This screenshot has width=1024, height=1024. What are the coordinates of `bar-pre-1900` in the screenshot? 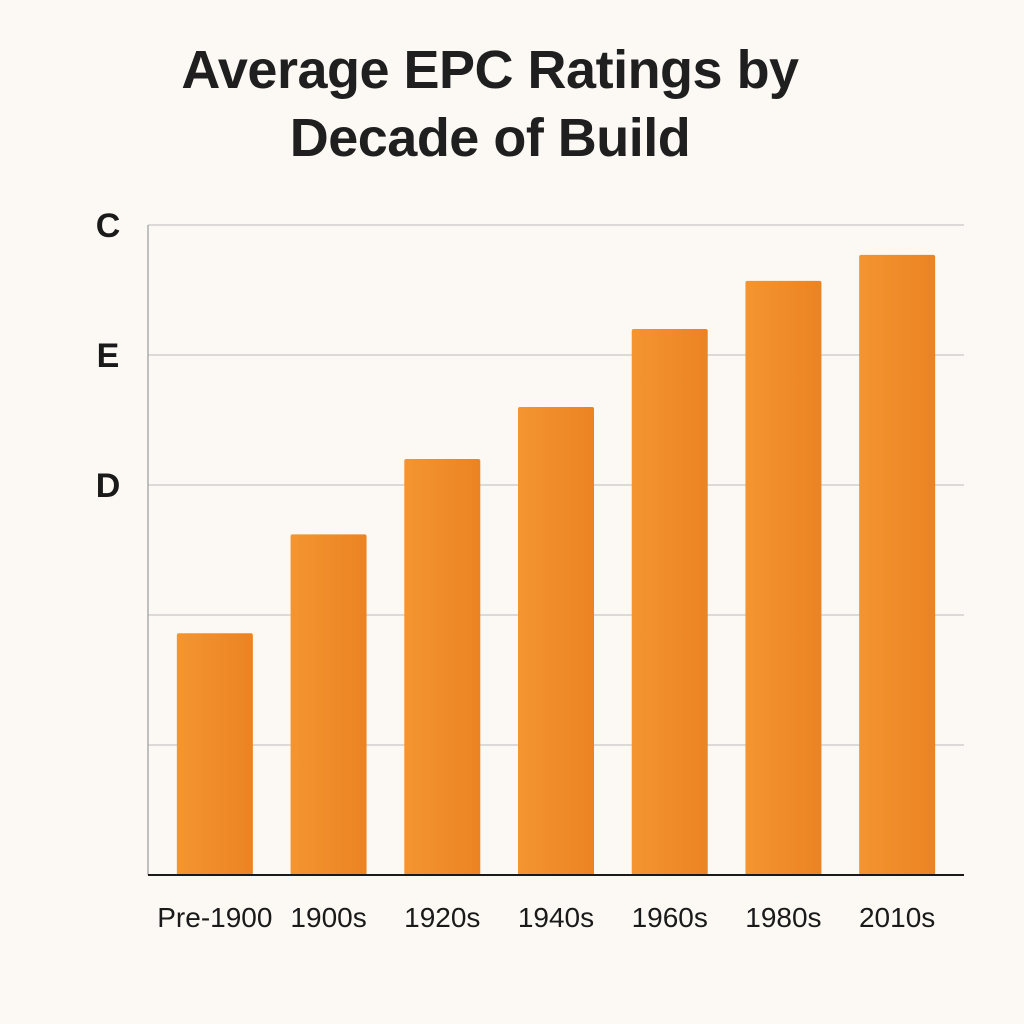 It's located at (214, 754).